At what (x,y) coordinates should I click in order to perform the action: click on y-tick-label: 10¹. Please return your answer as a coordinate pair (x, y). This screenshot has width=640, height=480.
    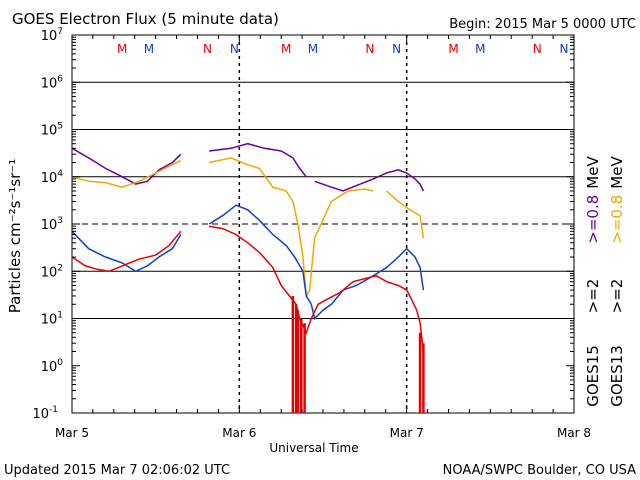
    Looking at the image, I should click on (52, 319).